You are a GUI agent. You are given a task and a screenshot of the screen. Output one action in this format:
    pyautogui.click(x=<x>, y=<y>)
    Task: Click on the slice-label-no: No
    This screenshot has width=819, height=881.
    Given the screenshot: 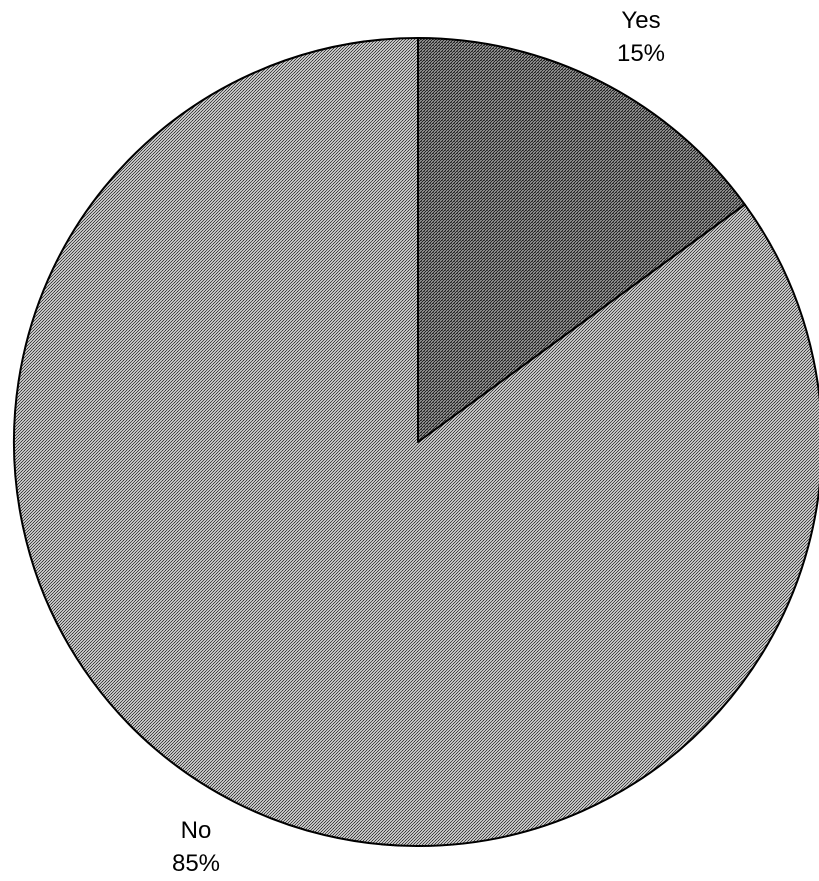 What is the action you would take?
    pyautogui.click(x=196, y=830)
    